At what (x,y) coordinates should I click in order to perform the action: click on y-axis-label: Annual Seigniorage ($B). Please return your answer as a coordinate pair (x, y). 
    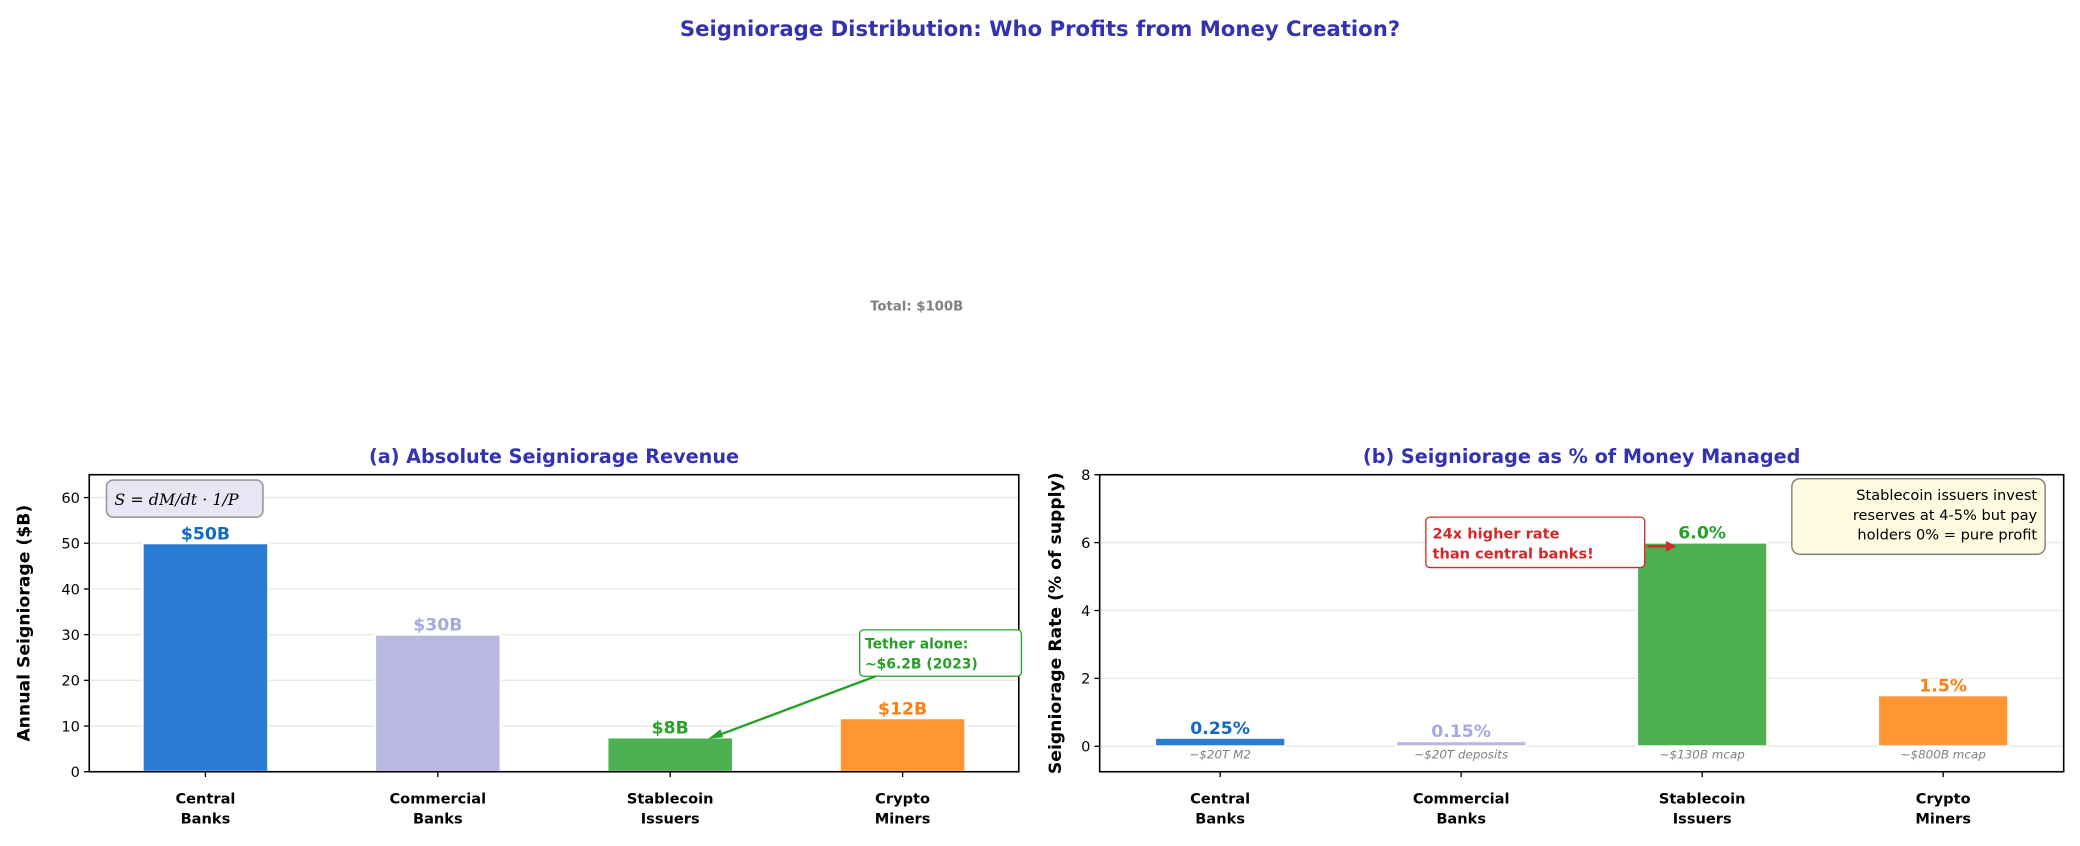
    Looking at the image, I should click on (25, 623).